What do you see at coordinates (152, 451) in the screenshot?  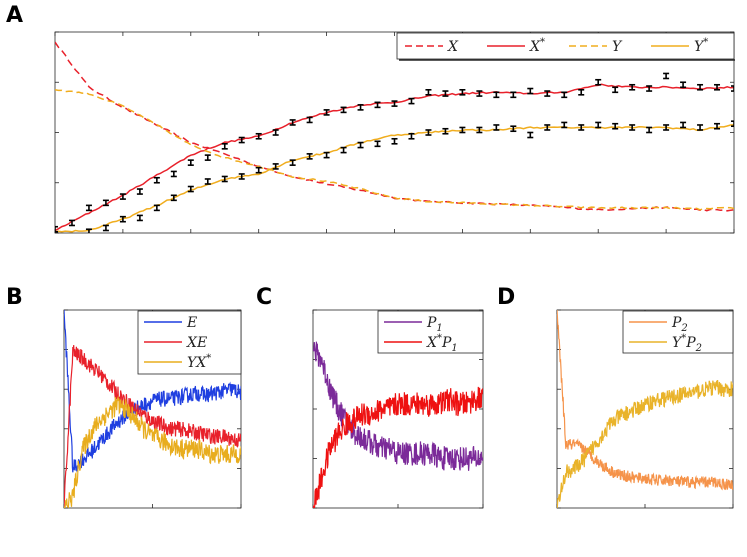 I see `series-line-yx-star` at bounding box center [152, 451].